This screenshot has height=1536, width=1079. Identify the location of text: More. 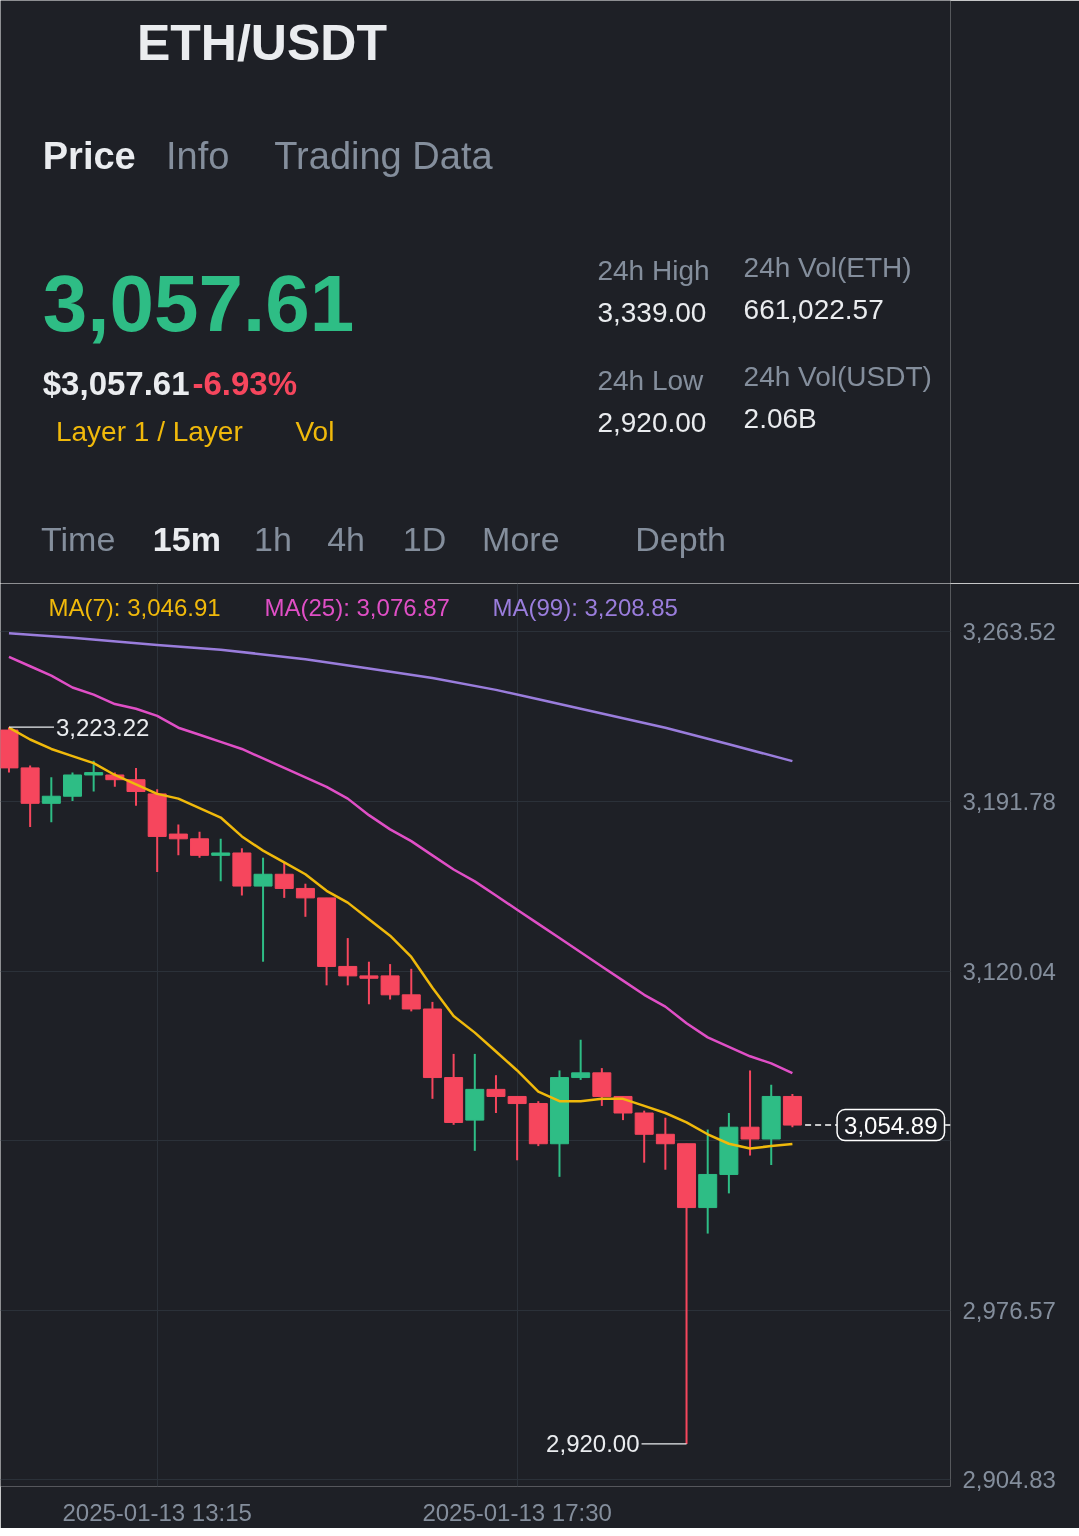
(521, 538).